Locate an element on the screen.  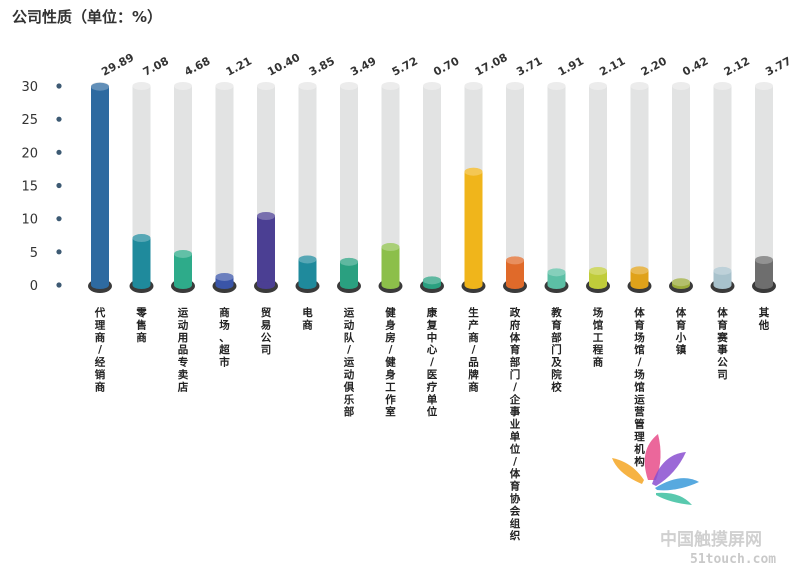
category-label: 贸易公司 is located at coordinates (266, 331).